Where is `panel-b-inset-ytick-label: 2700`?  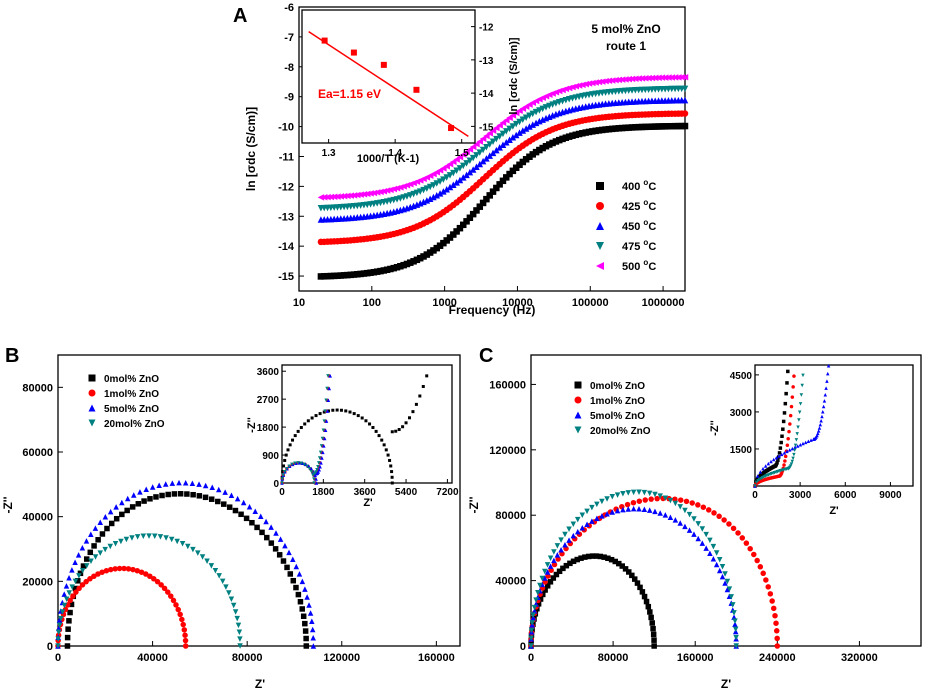
panel-b-inset-ytick-label: 2700 is located at coordinates (268, 400).